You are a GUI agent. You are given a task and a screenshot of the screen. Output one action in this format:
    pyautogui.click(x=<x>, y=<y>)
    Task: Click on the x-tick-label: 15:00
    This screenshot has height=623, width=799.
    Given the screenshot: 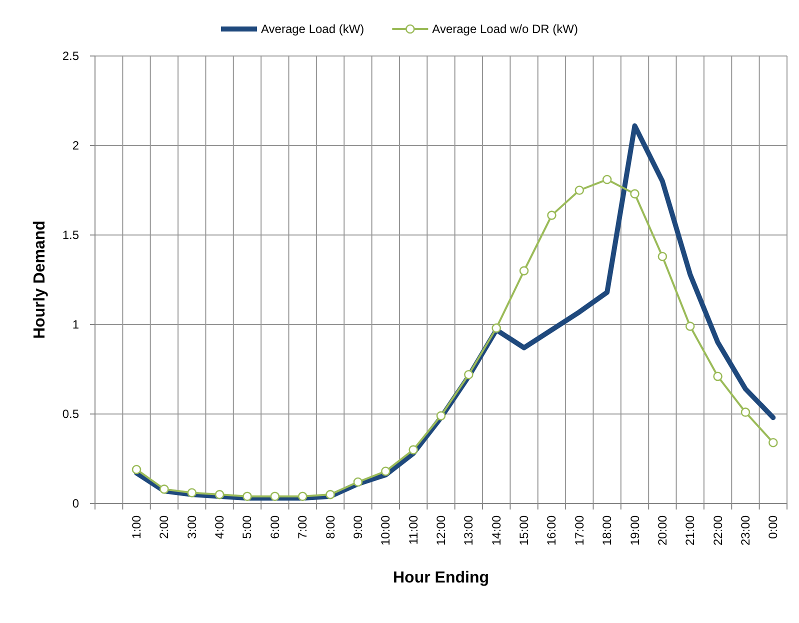 What is the action you would take?
    pyautogui.click(x=524, y=530)
    